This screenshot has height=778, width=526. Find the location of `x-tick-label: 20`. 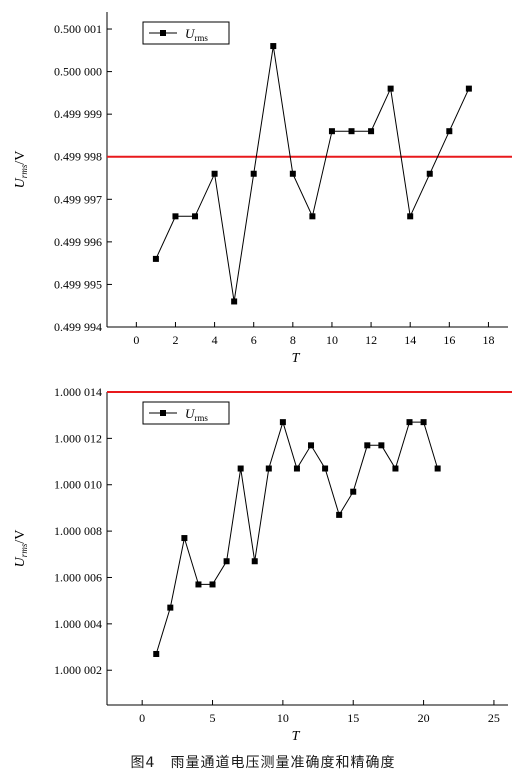

x-tick-label: 20 is located at coordinates (424, 718).